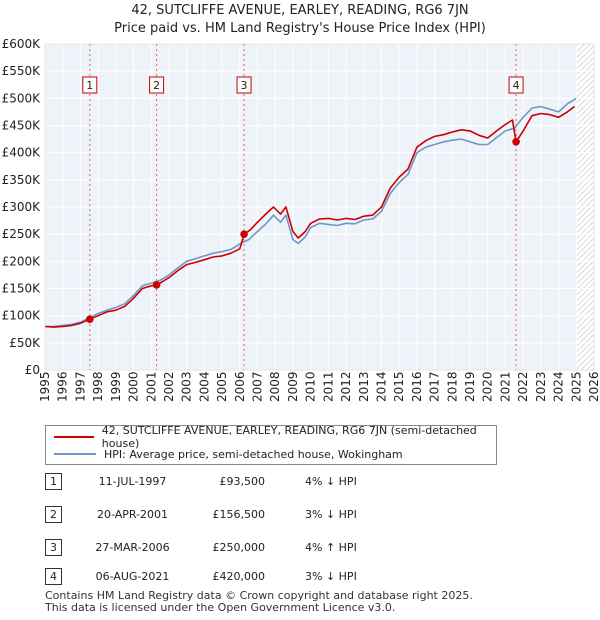 The height and width of the screenshot is (620, 600). What do you see at coordinates (328, 386) in the screenshot?
I see `x-tick-label: 2011` at bounding box center [328, 386].